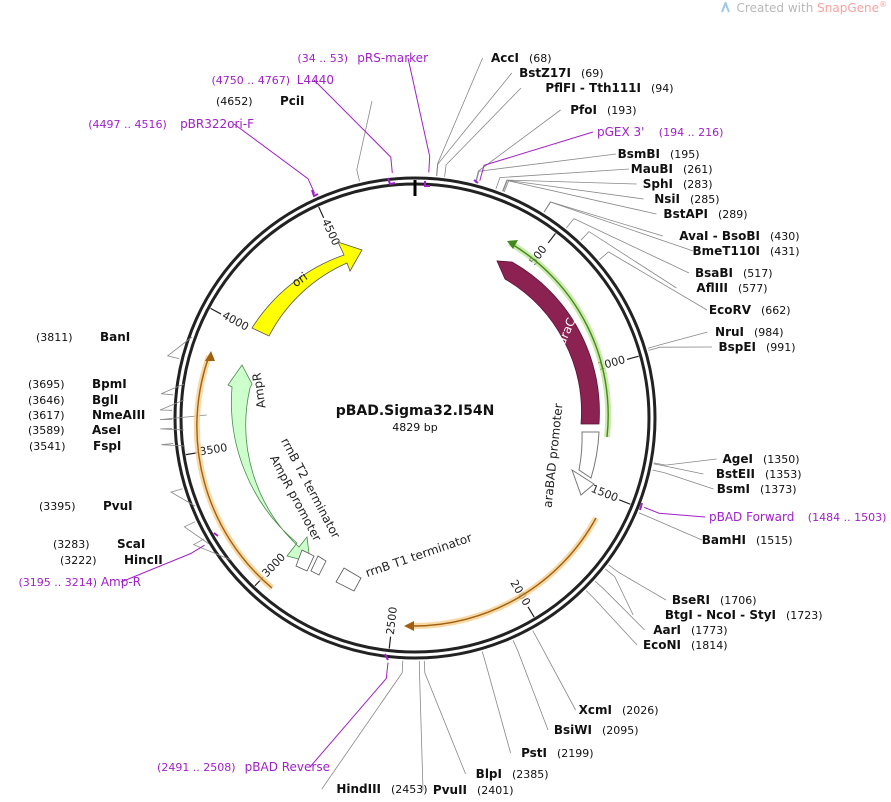  What do you see at coordinates (573, 730) in the screenshot?
I see `site-name: BsiWI` at bounding box center [573, 730].